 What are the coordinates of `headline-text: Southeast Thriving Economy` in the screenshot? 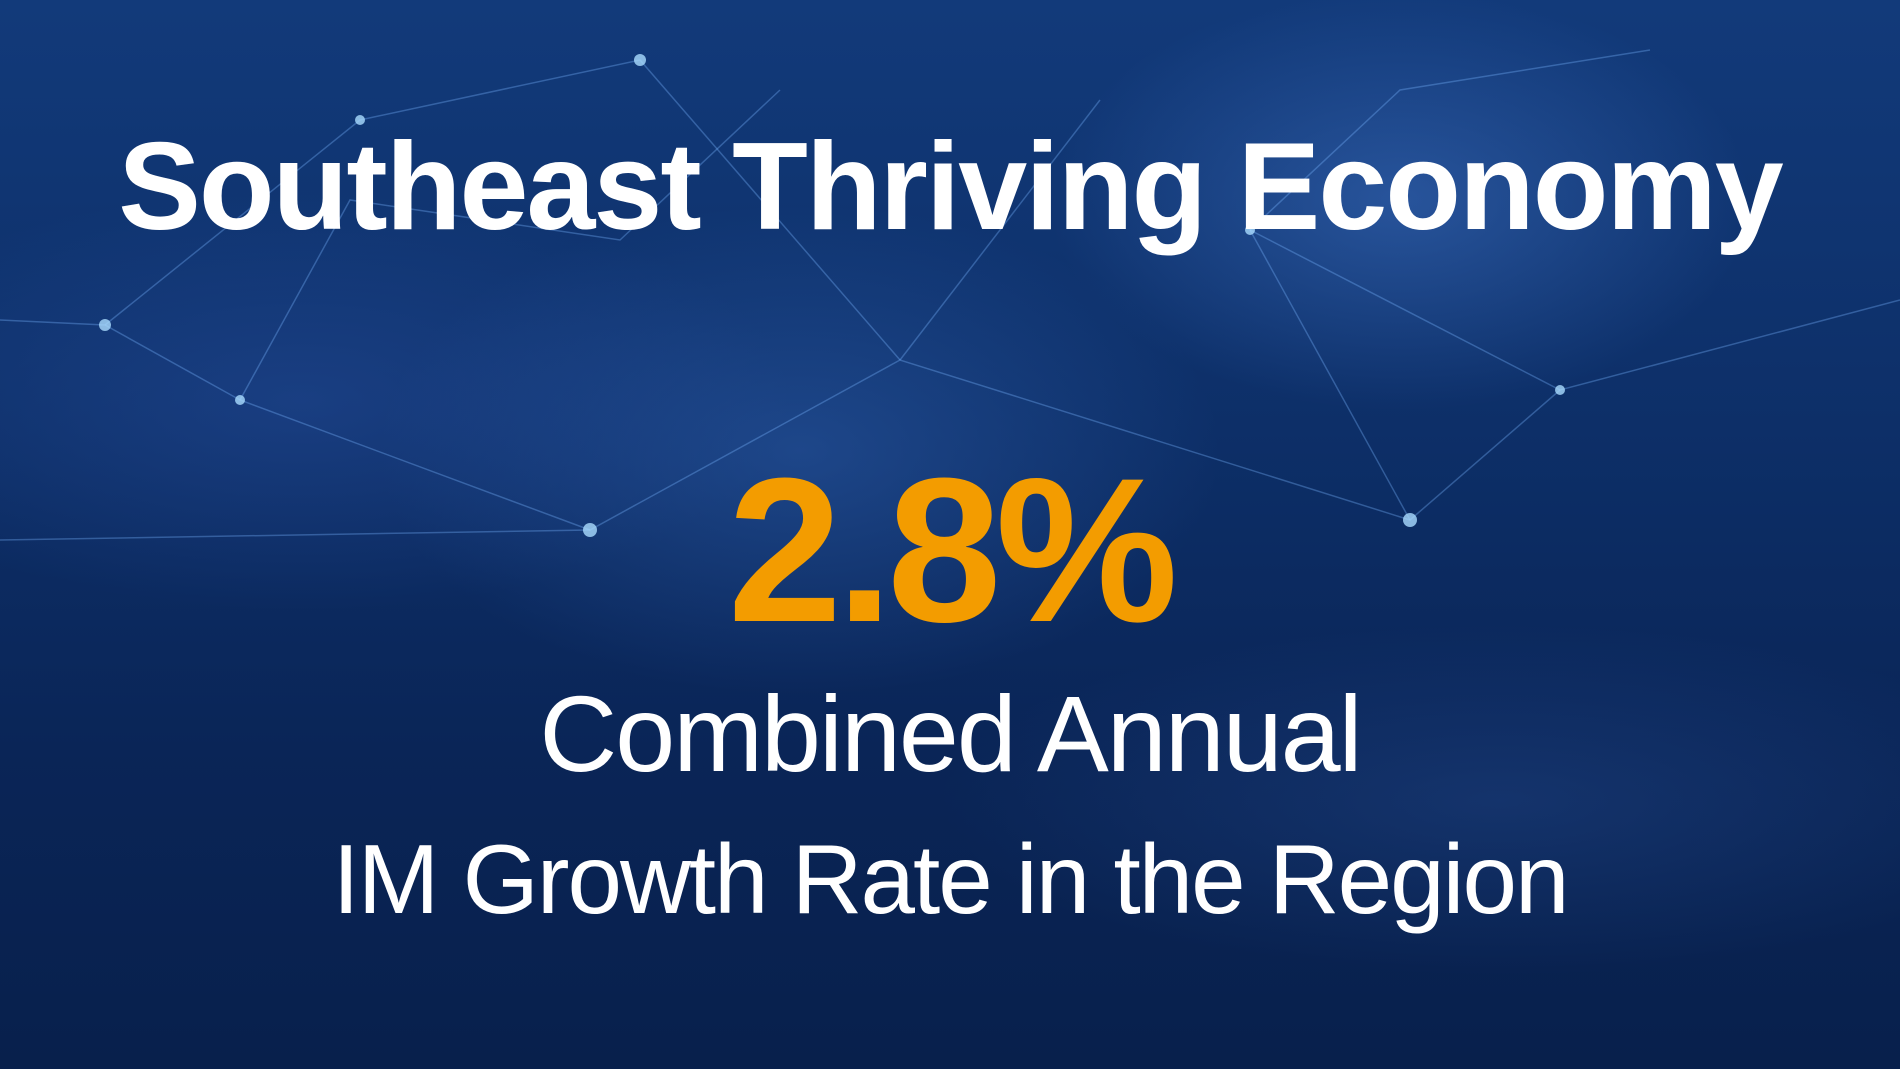 It's located at (951, 187).